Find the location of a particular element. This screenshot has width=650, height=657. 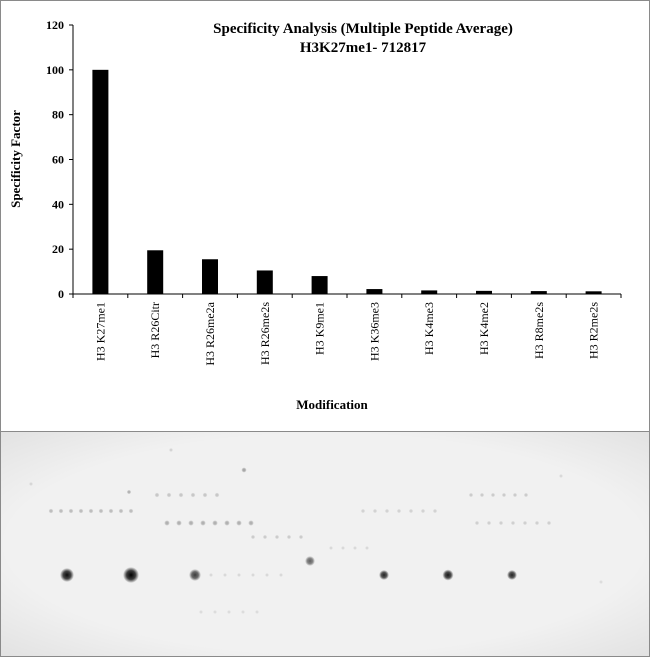

y-tick-label: 60 is located at coordinates (58, 160).